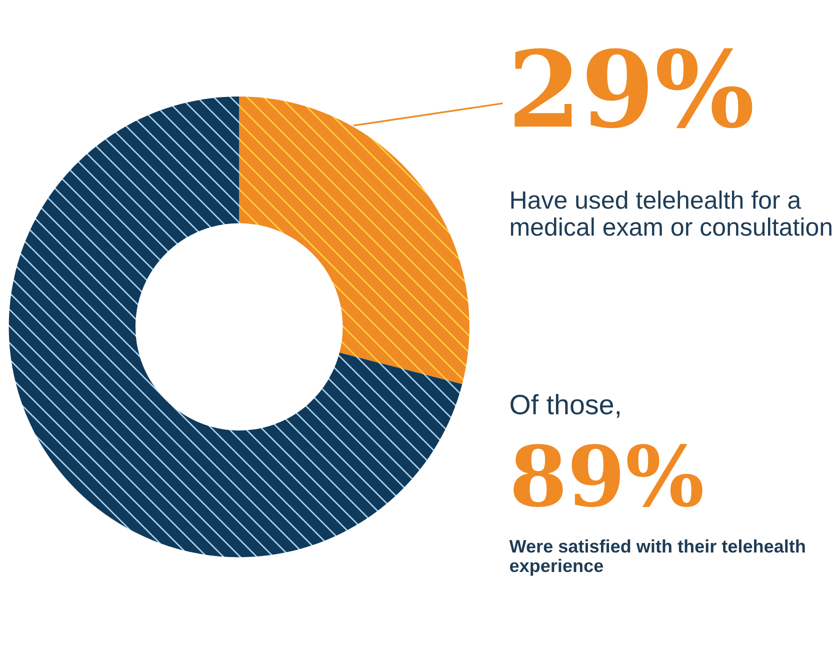 This screenshot has height=646, width=839. Describe the element at coordinates (671, 213) in the screenshot. I see `text: Have used telehealth for a medical exam or consultation` at that location.